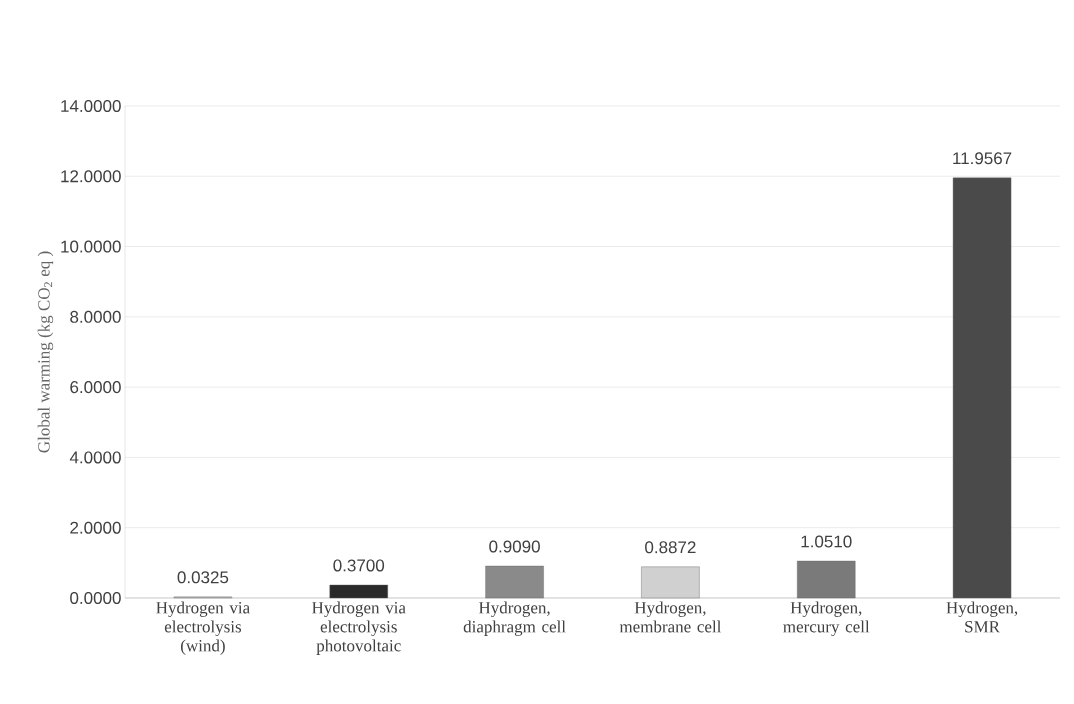 The height and width of the screenshot is (704, 1074). Describe the element at coordinates (826, 541) in the screenshot. I see `data-label: 1.0510` at that location.